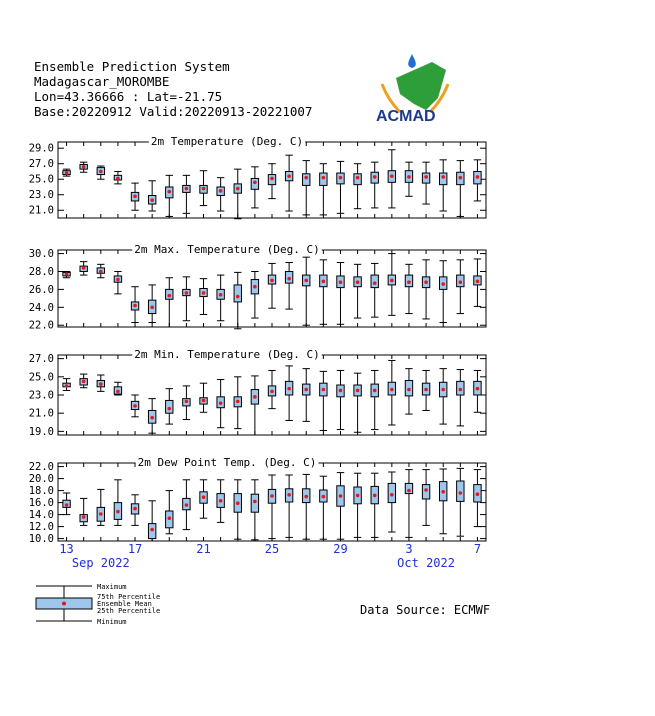 The image size is (655, 716). I want to click on x-tick-label: 7, so click(477, 549).